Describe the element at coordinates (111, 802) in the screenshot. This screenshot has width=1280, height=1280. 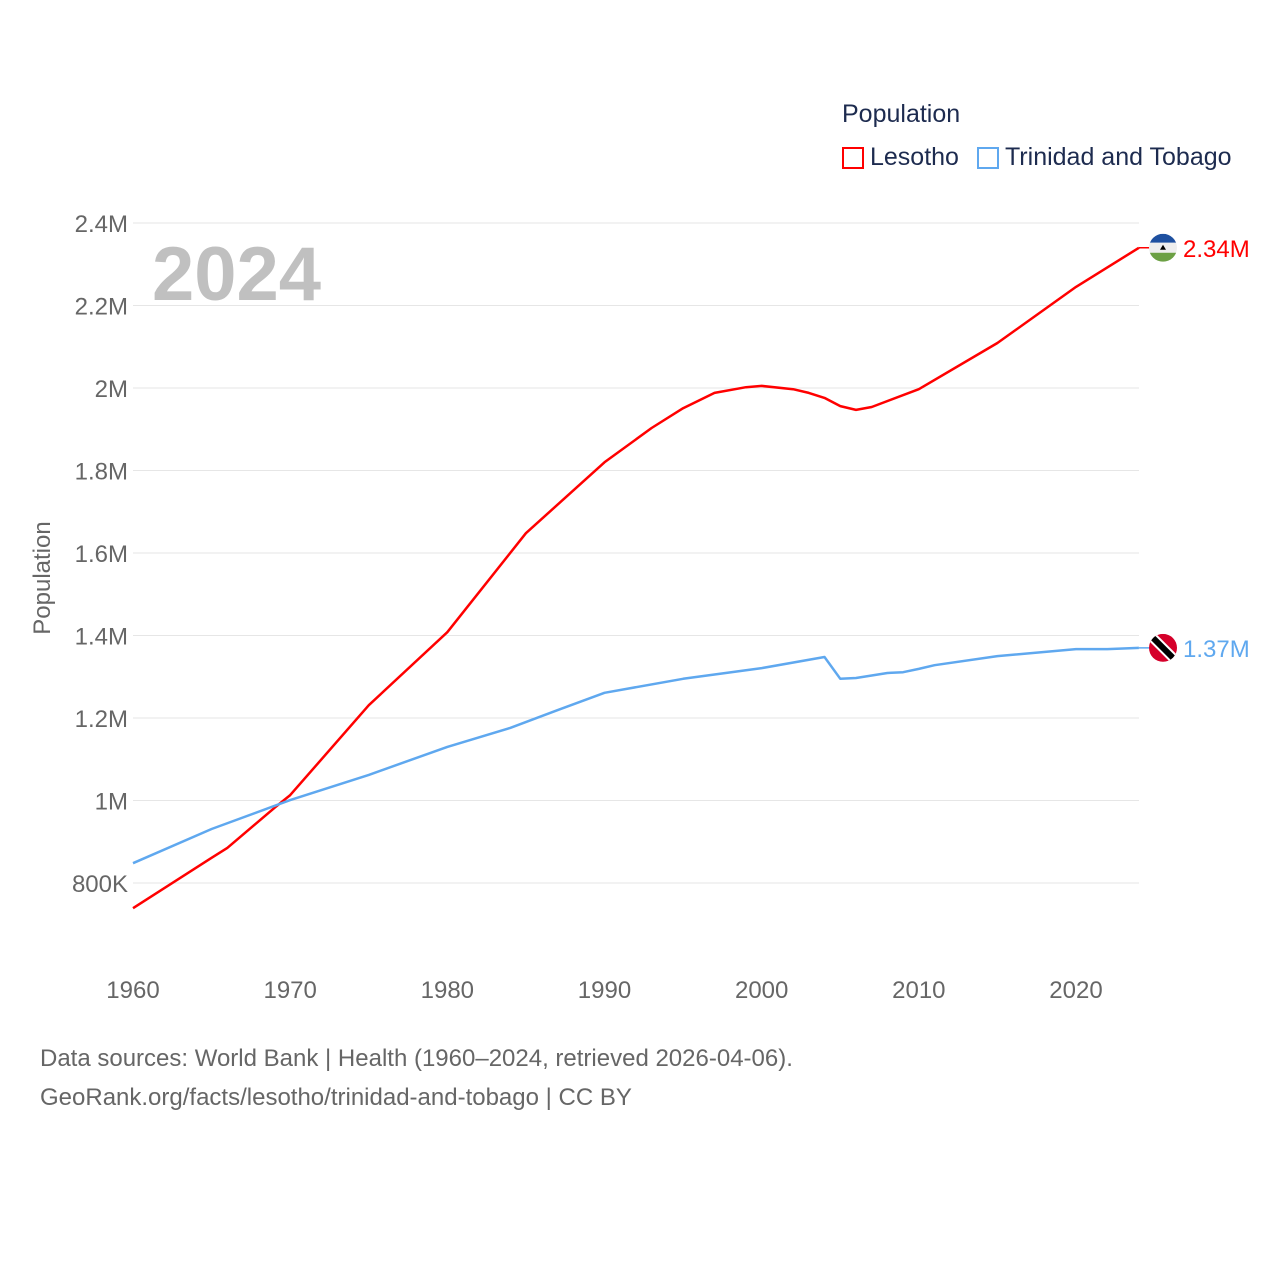
I see `y-tick-label: 1M` at that location.